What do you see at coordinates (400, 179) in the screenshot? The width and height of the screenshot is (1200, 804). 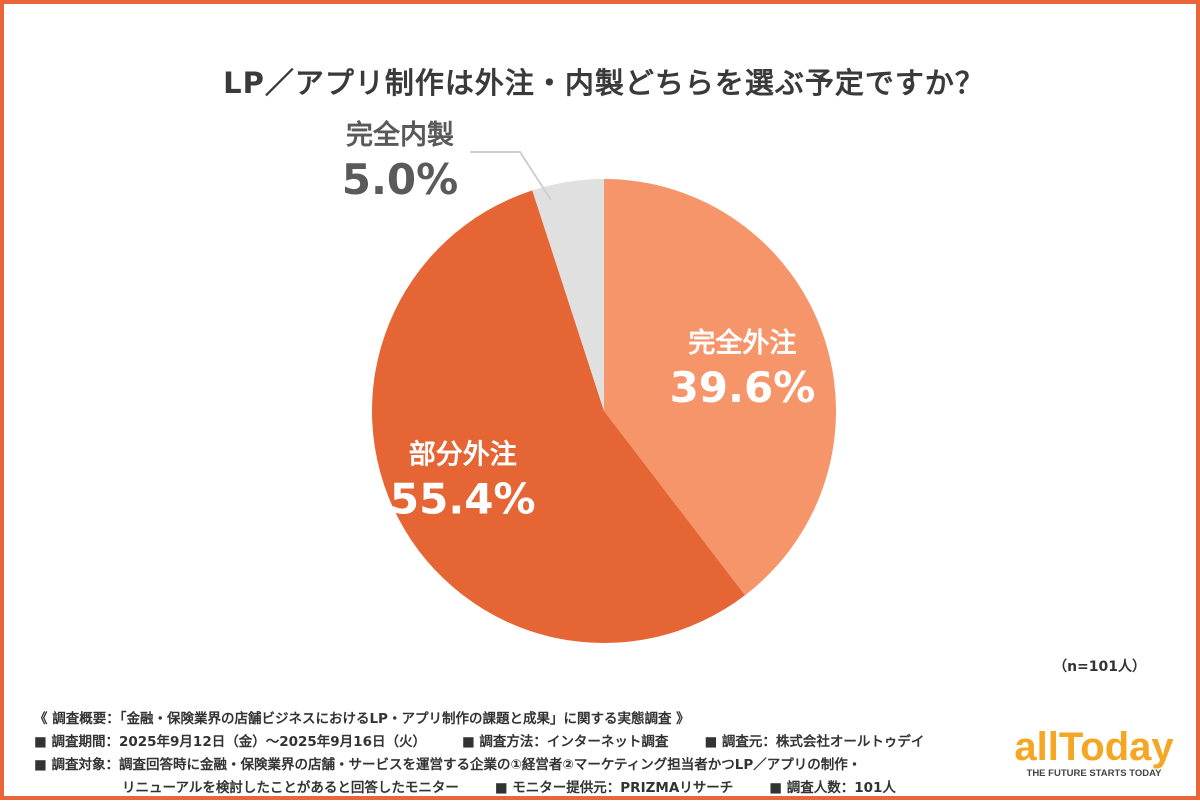 I see `slice-value-label: 5.0%` at bounding box center [400, 179].